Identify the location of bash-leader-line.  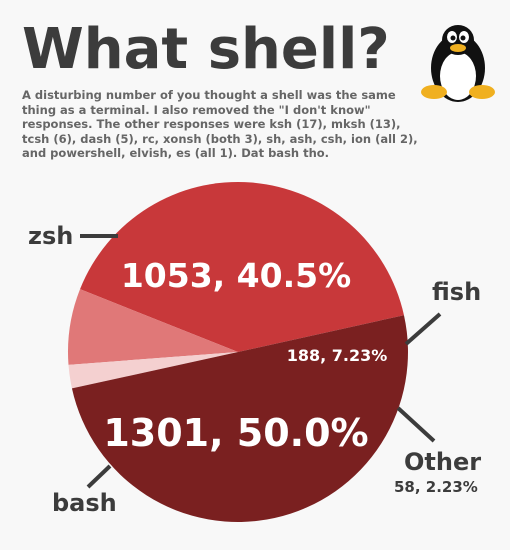
(99, 476).